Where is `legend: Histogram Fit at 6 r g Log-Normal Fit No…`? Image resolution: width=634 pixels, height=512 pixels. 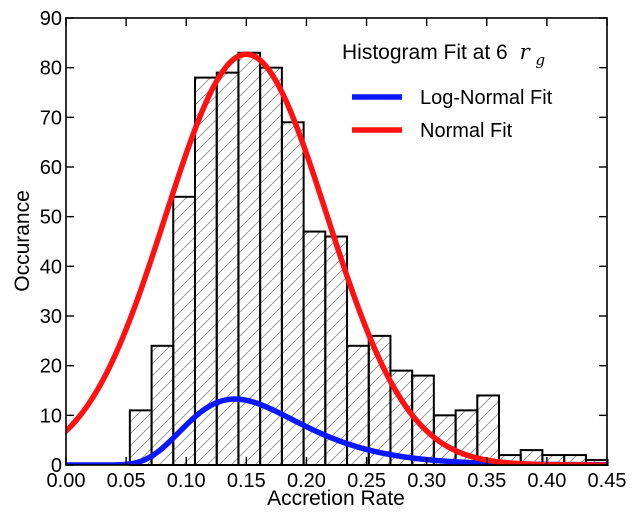
legend: Histogram Fit at 6 r g Log-Normal Fit No… is located at coordinates (447, 91).